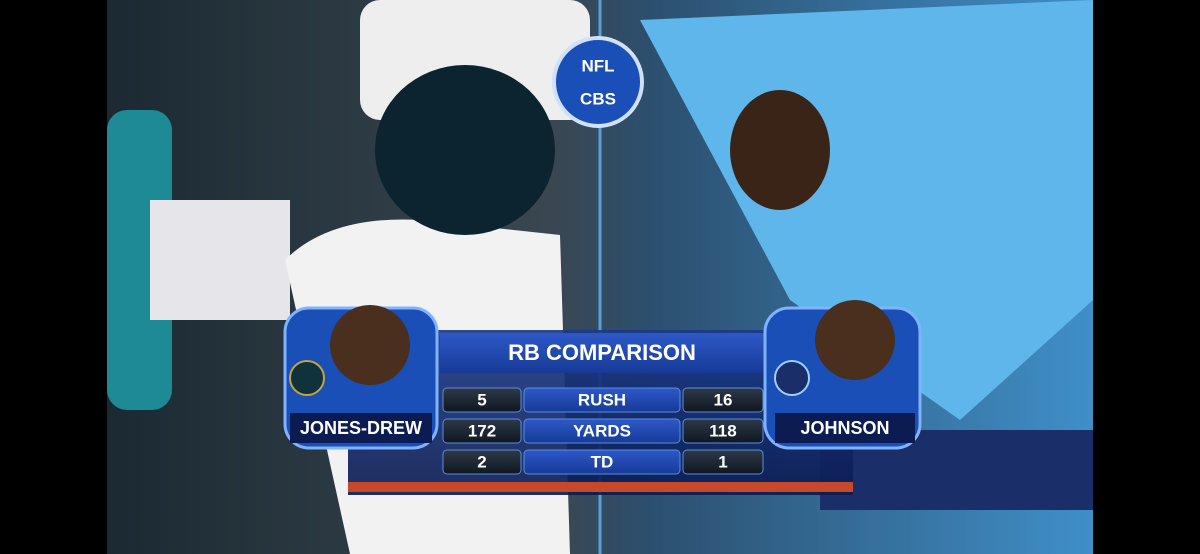  I want to click on panel-stripe, so click(600, 487).